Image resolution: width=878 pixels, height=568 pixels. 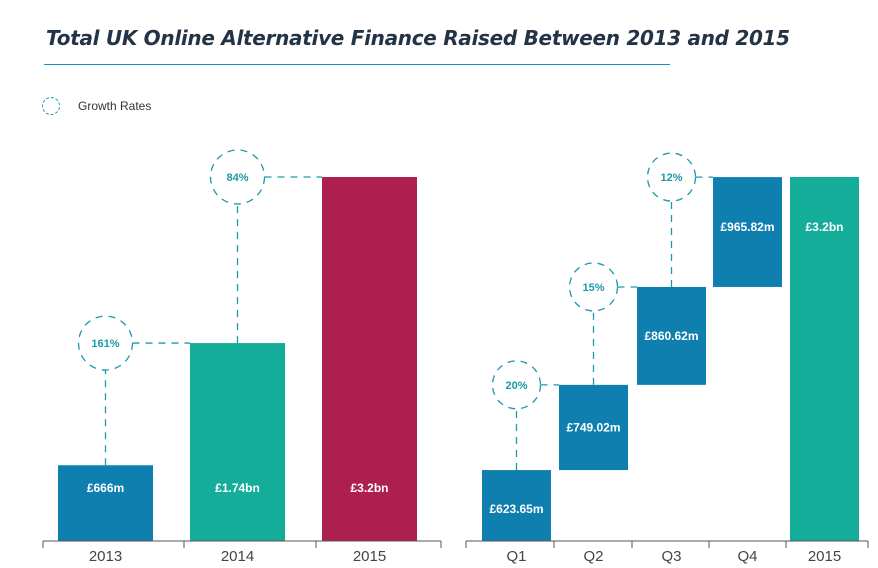 What do you see at coordinates (105, 488) in the screenshot?
I see `bar-value-label: £666m` at bounding box center [105, 488].